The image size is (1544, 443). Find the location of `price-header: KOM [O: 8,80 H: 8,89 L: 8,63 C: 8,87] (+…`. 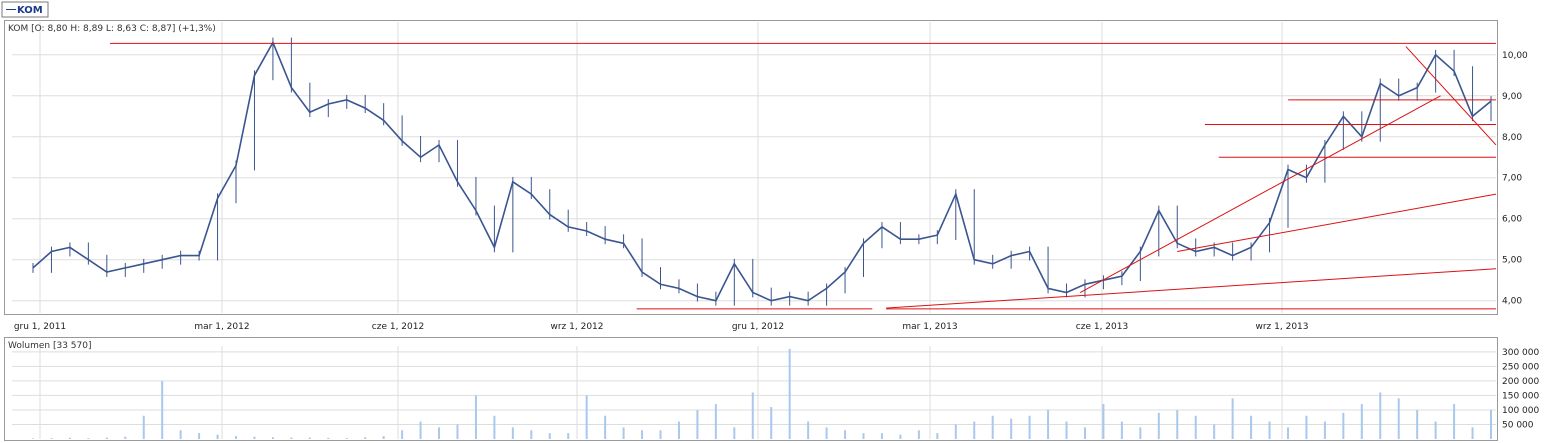

price-header: KOM [O: 8,80 H: 8,89 L: 8,63 C: 8,87] (+… is located at coordinates (112, 29).